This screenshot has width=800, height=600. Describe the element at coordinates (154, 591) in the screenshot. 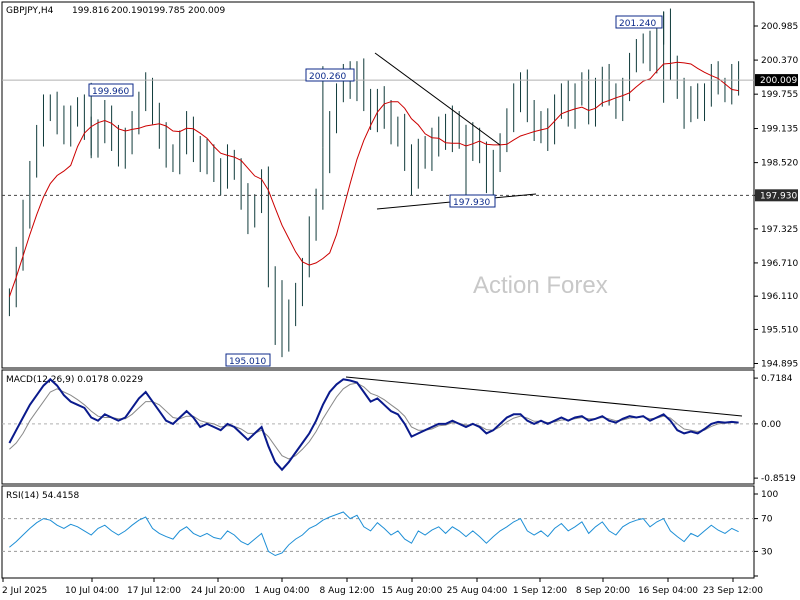

I see `x-tick: 17 Jul 12:00` at that location.